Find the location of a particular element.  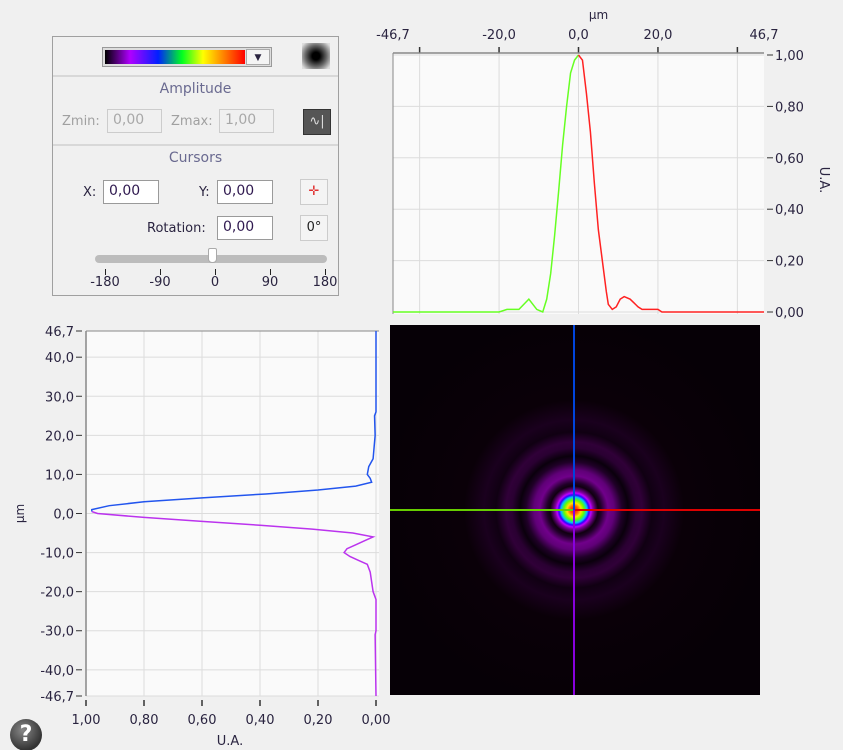

cursor-line-top is located at coordinates (574, 417).